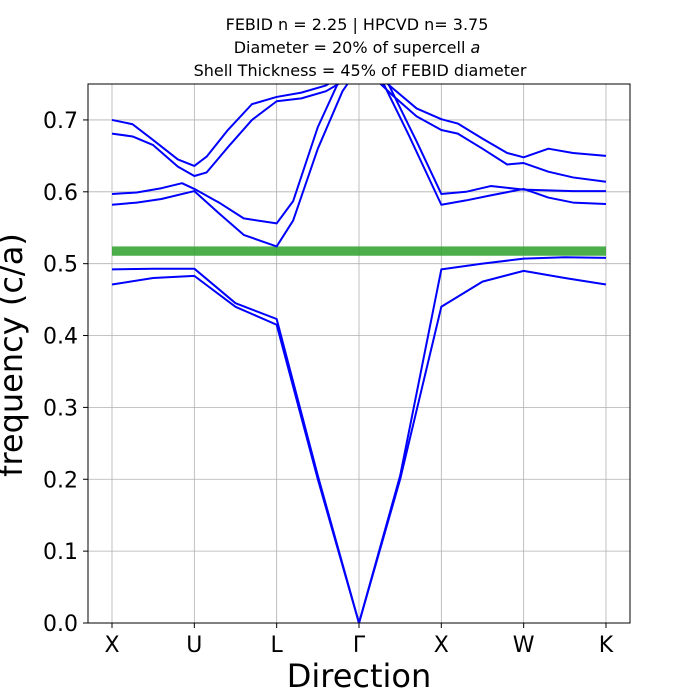 The width and height of the screenshot is (700, 700). I want to click on x-tick-label: U, so click(194, 645).